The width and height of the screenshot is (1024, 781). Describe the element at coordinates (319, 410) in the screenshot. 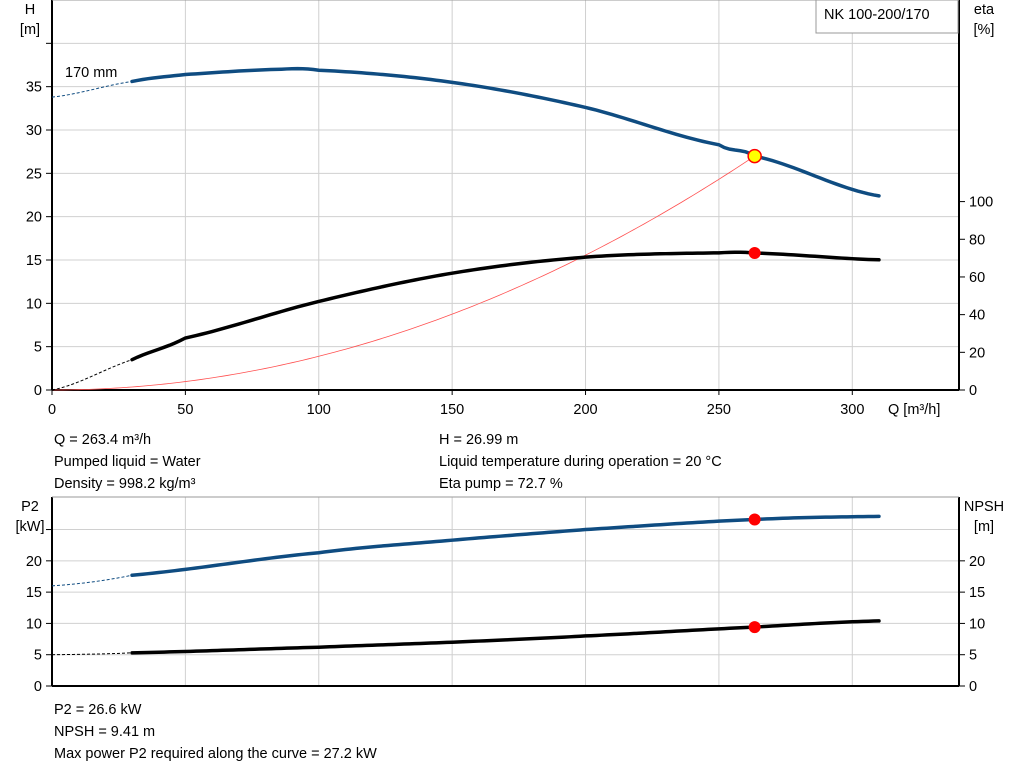

I see `x-tick-label: 100` at that location.